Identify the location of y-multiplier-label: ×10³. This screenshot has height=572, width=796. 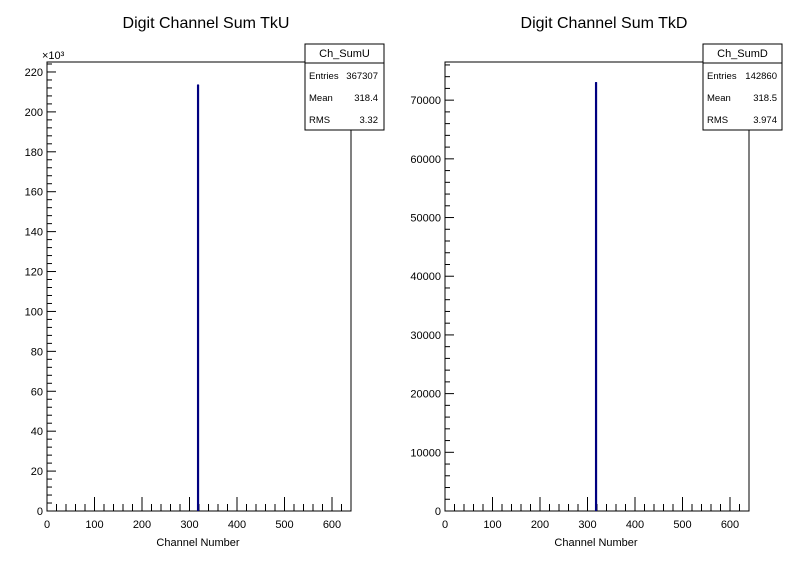
(53, 56).